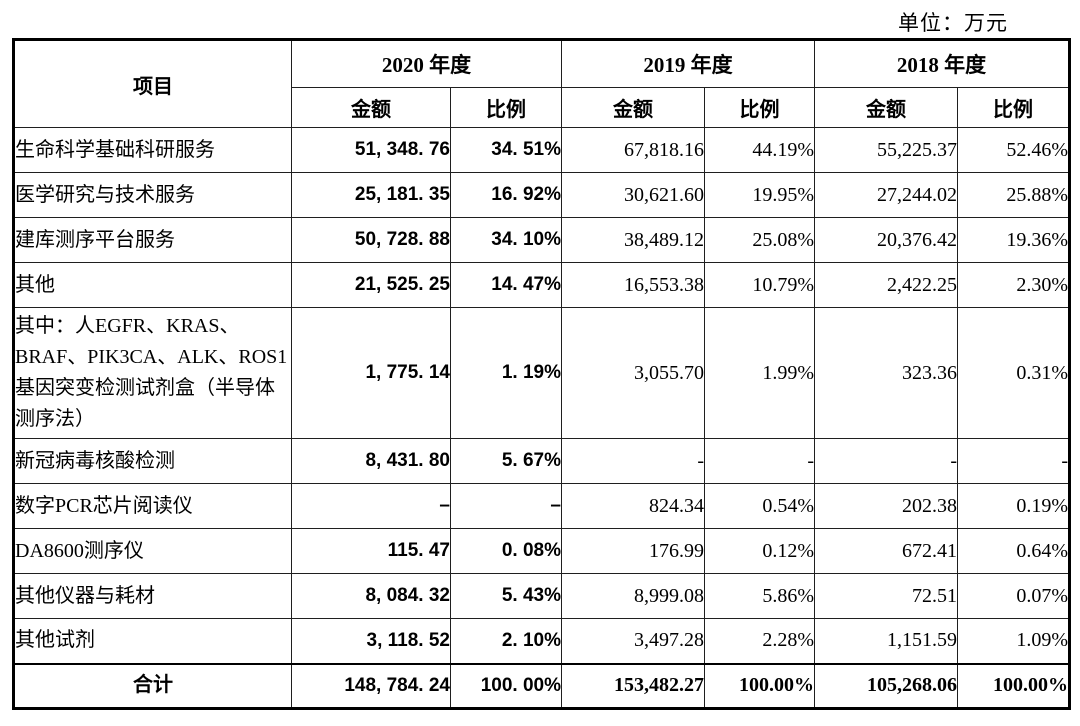 The height and width of the screenshot is (726, 1080). I want to click on cell-total-label: 合计, so click(152, 685).